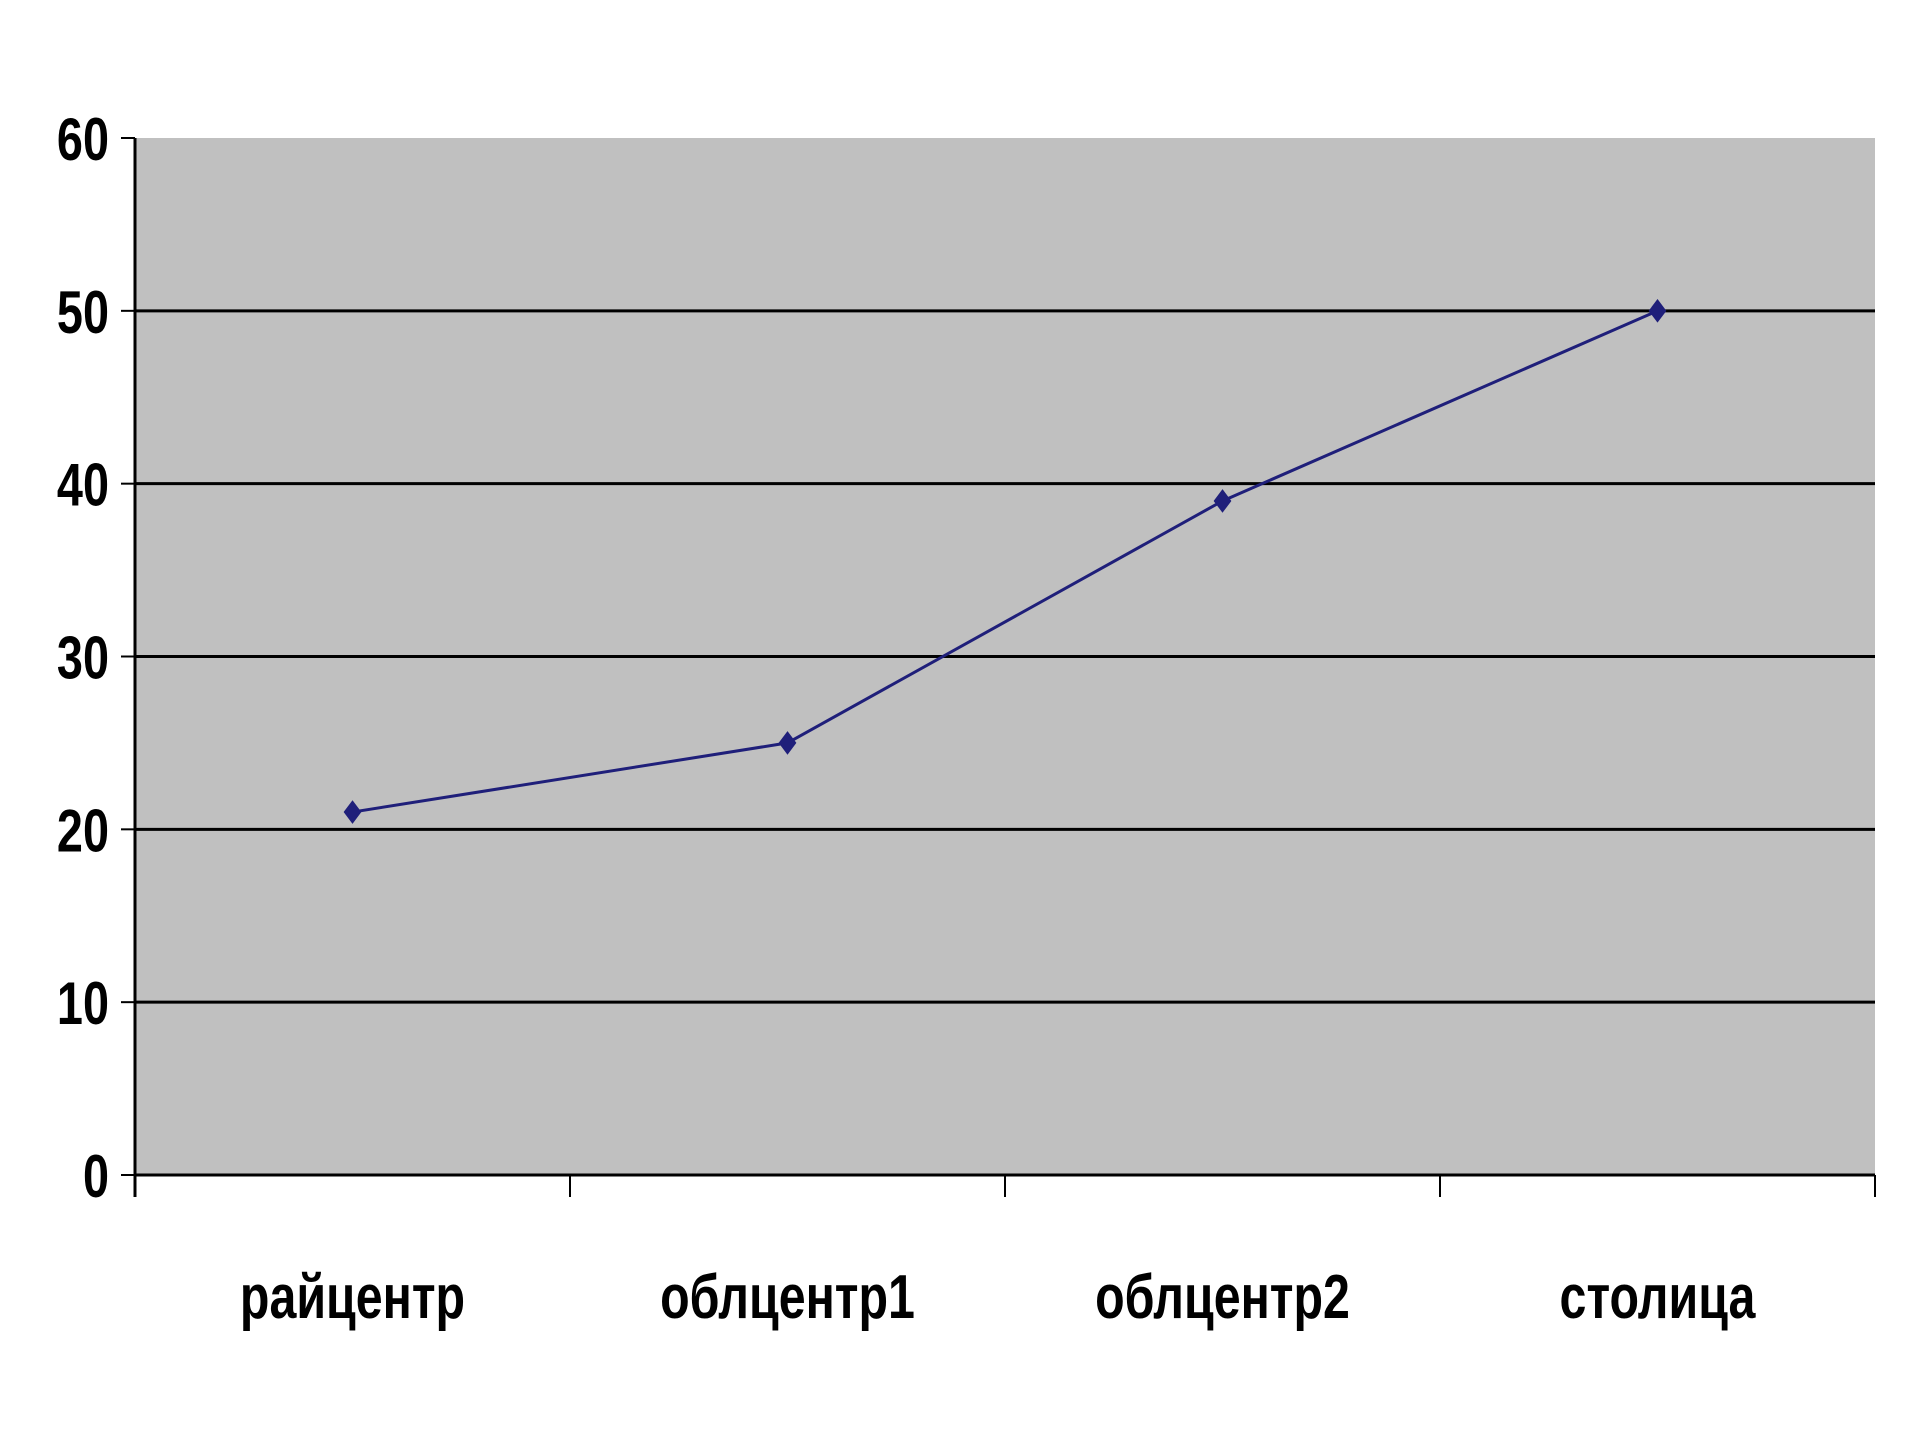 The width and height of the screenshot is (1920, 1444). I want to click on y-tick-label: 0, so click(96, 1176).